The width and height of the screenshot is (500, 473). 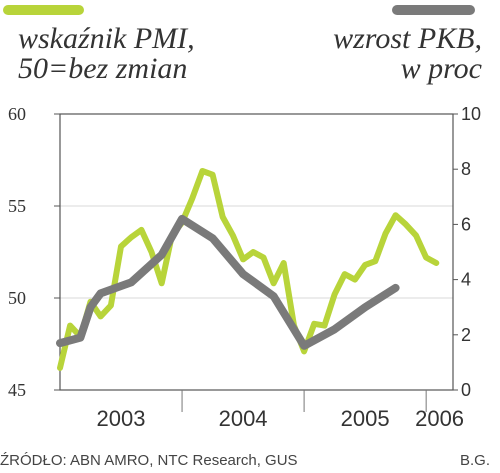 What do you see at coordinates (106, 38) in the screenshot?
I see `pmi-legend-line1: wskaźnik PMI,` at bounding box center [106, 38].